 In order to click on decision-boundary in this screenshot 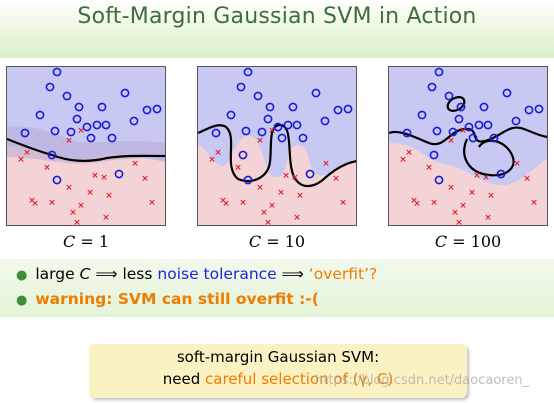, I will do `click(86, 149)`.